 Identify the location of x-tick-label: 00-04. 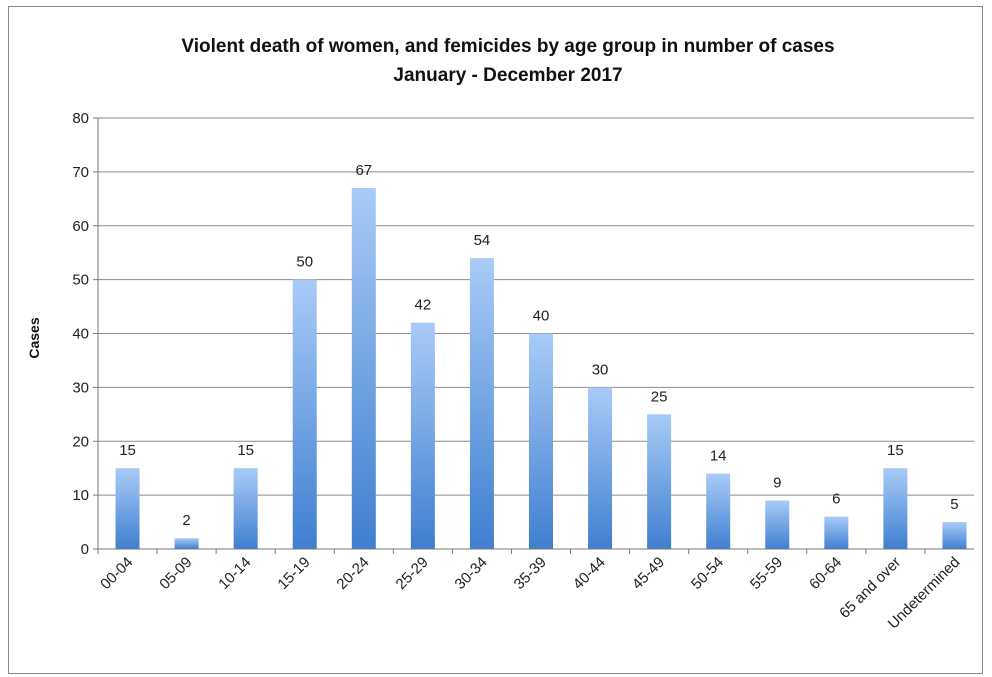
(116, 573).